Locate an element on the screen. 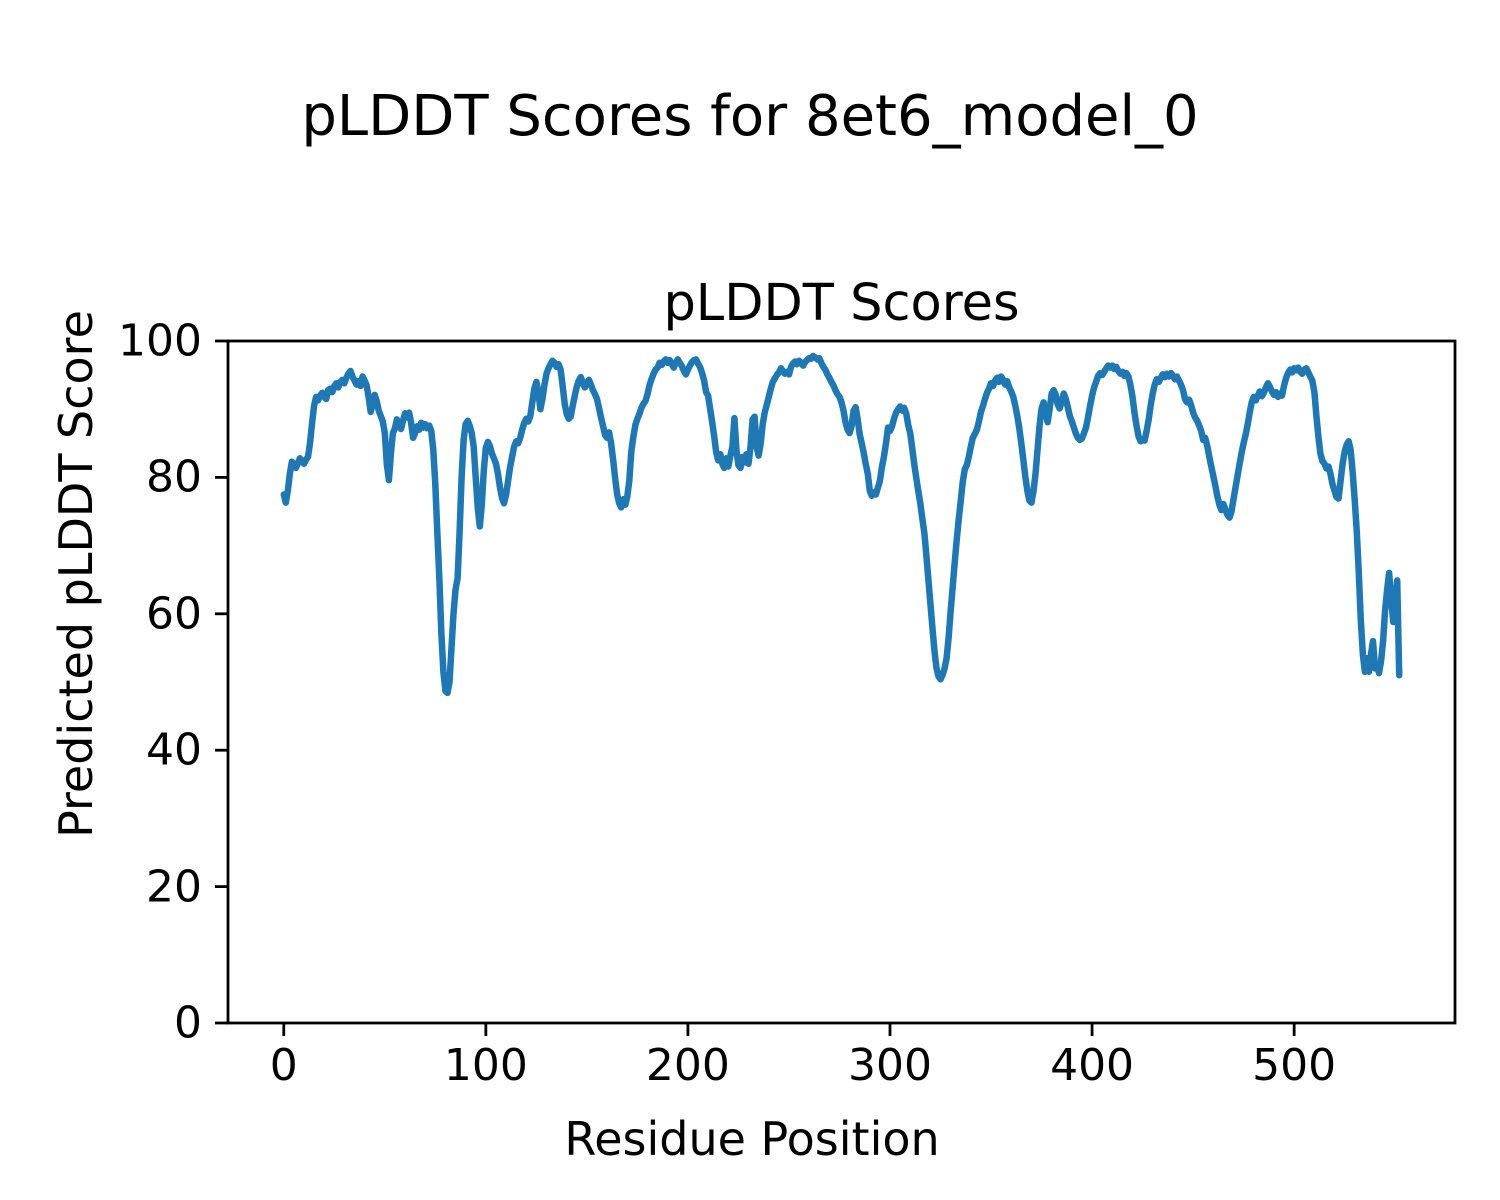 The width and height of the screenshot is (1500, 1200). x-tick-label: 100 is located at coordinates (485, 1065).